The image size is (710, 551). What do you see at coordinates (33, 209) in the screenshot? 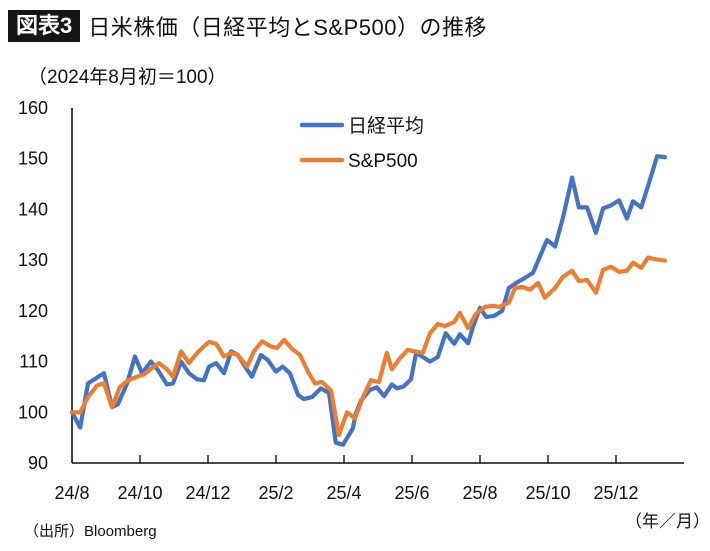
I see `y-tick-label: 140` at bounding box center [33, 209].